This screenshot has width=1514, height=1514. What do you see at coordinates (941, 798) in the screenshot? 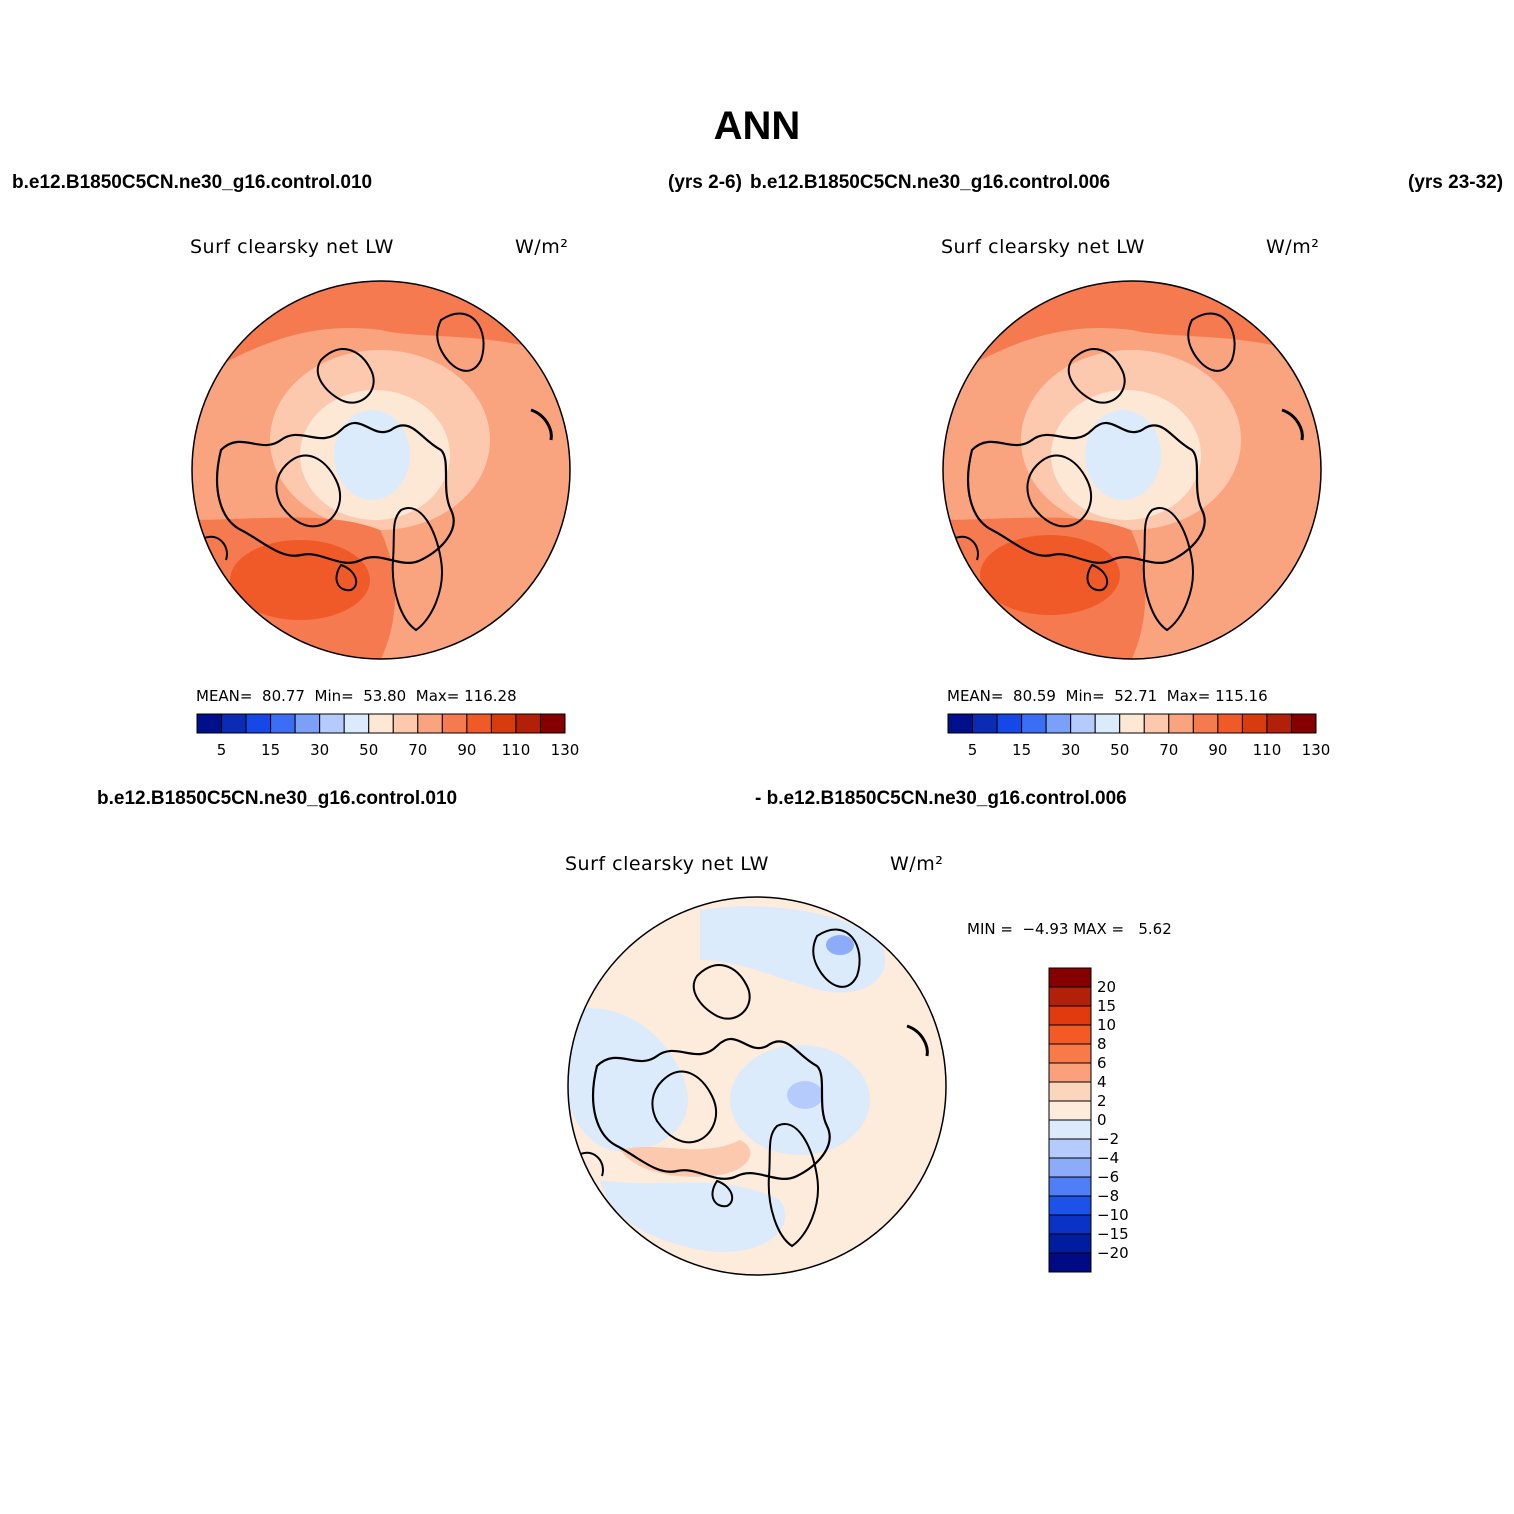
I see `diff-case-right: - b.e12.B1850C5CN.ne30_g16.control.006` at bounding box center [941, 798].